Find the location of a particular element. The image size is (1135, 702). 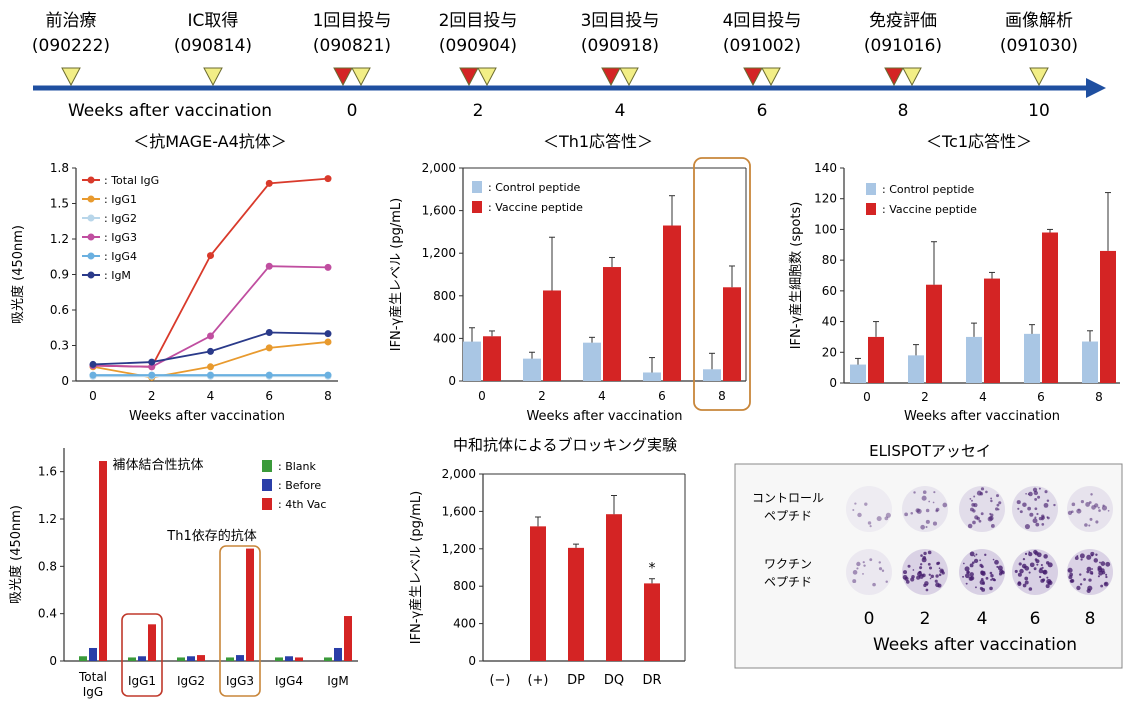

y-tick-label: 20 is located at coordinates (829, 352).